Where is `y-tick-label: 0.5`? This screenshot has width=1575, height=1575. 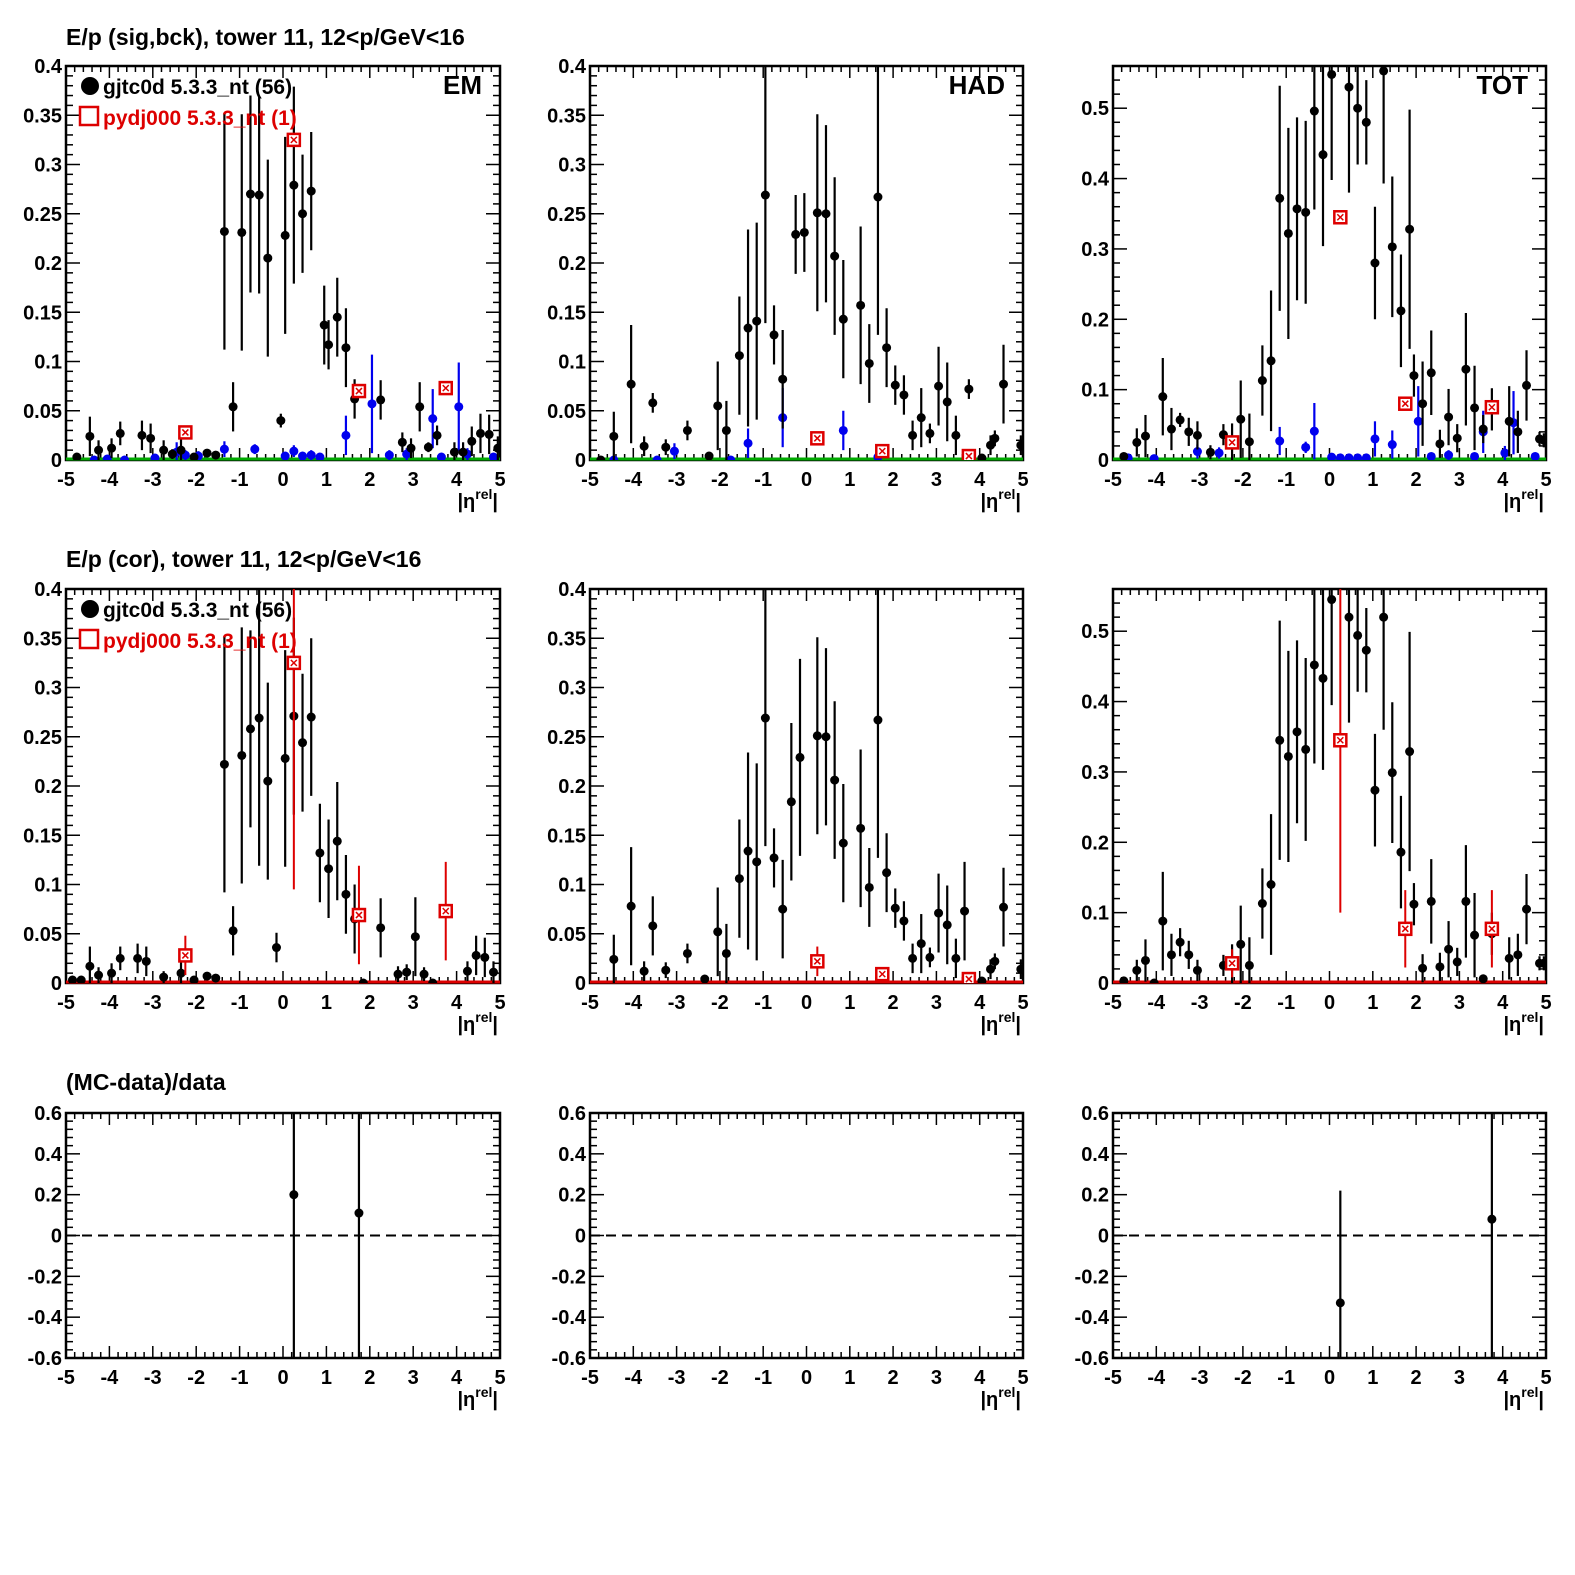
y-tick-label: 0.5 is located at coordinates (1095, 109).